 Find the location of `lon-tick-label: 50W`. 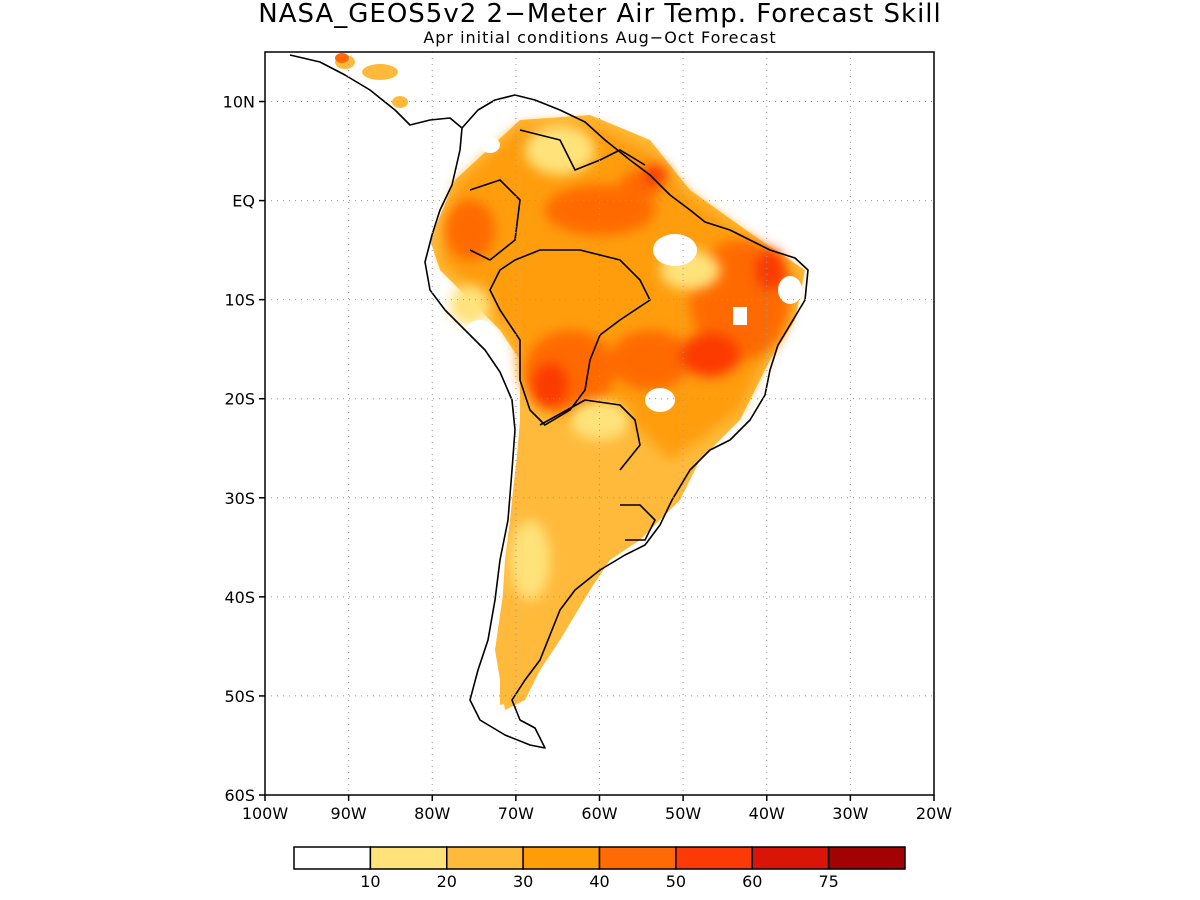

lon-tick-label: 50W is located at coordinates (683, 813).